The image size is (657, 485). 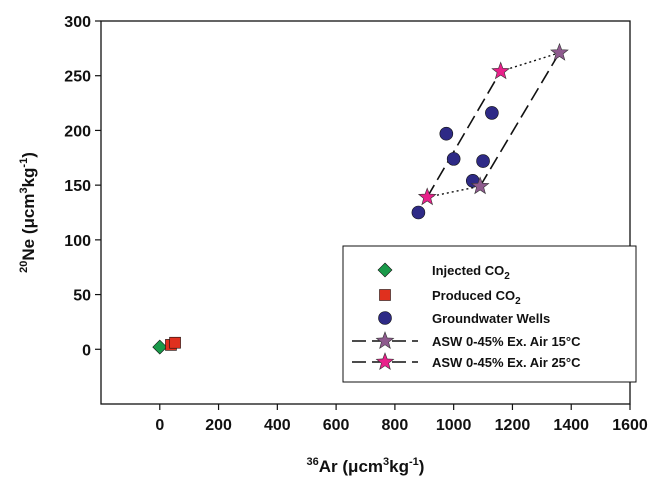 I want to click on diamond-point, so click(x=160, y=347).